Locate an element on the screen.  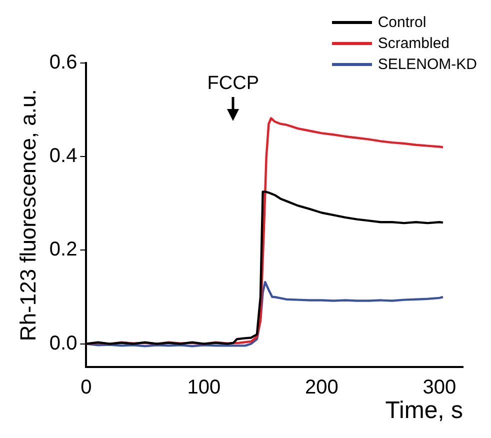
y-tick-label: 0.4 is located at coordinates (63, 156).